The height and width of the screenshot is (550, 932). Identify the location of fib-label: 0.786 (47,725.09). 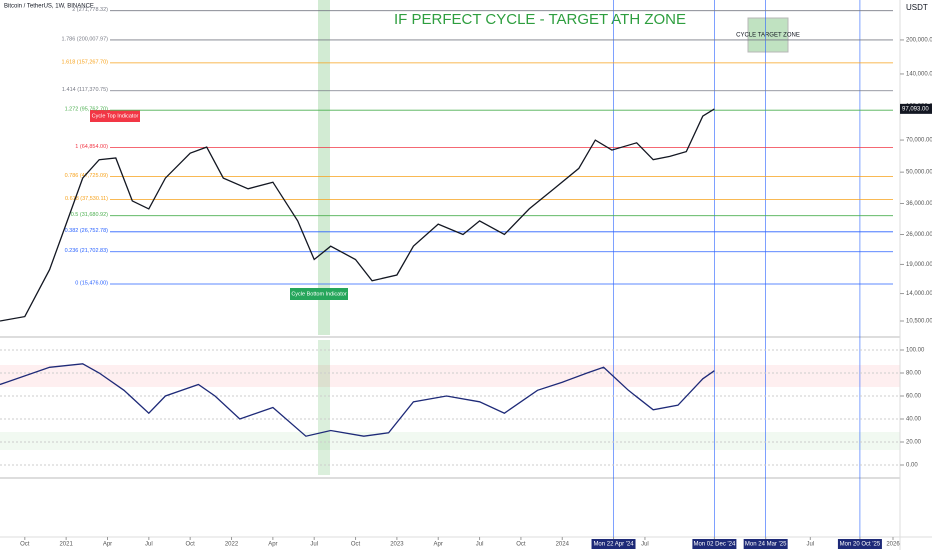
(87, 176).